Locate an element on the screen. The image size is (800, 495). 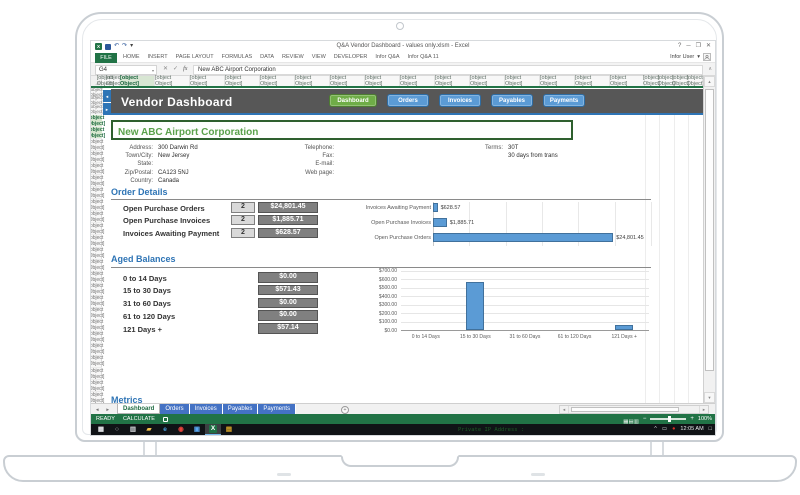
notes-icon: ▤ is located at coordinates (229, 429).